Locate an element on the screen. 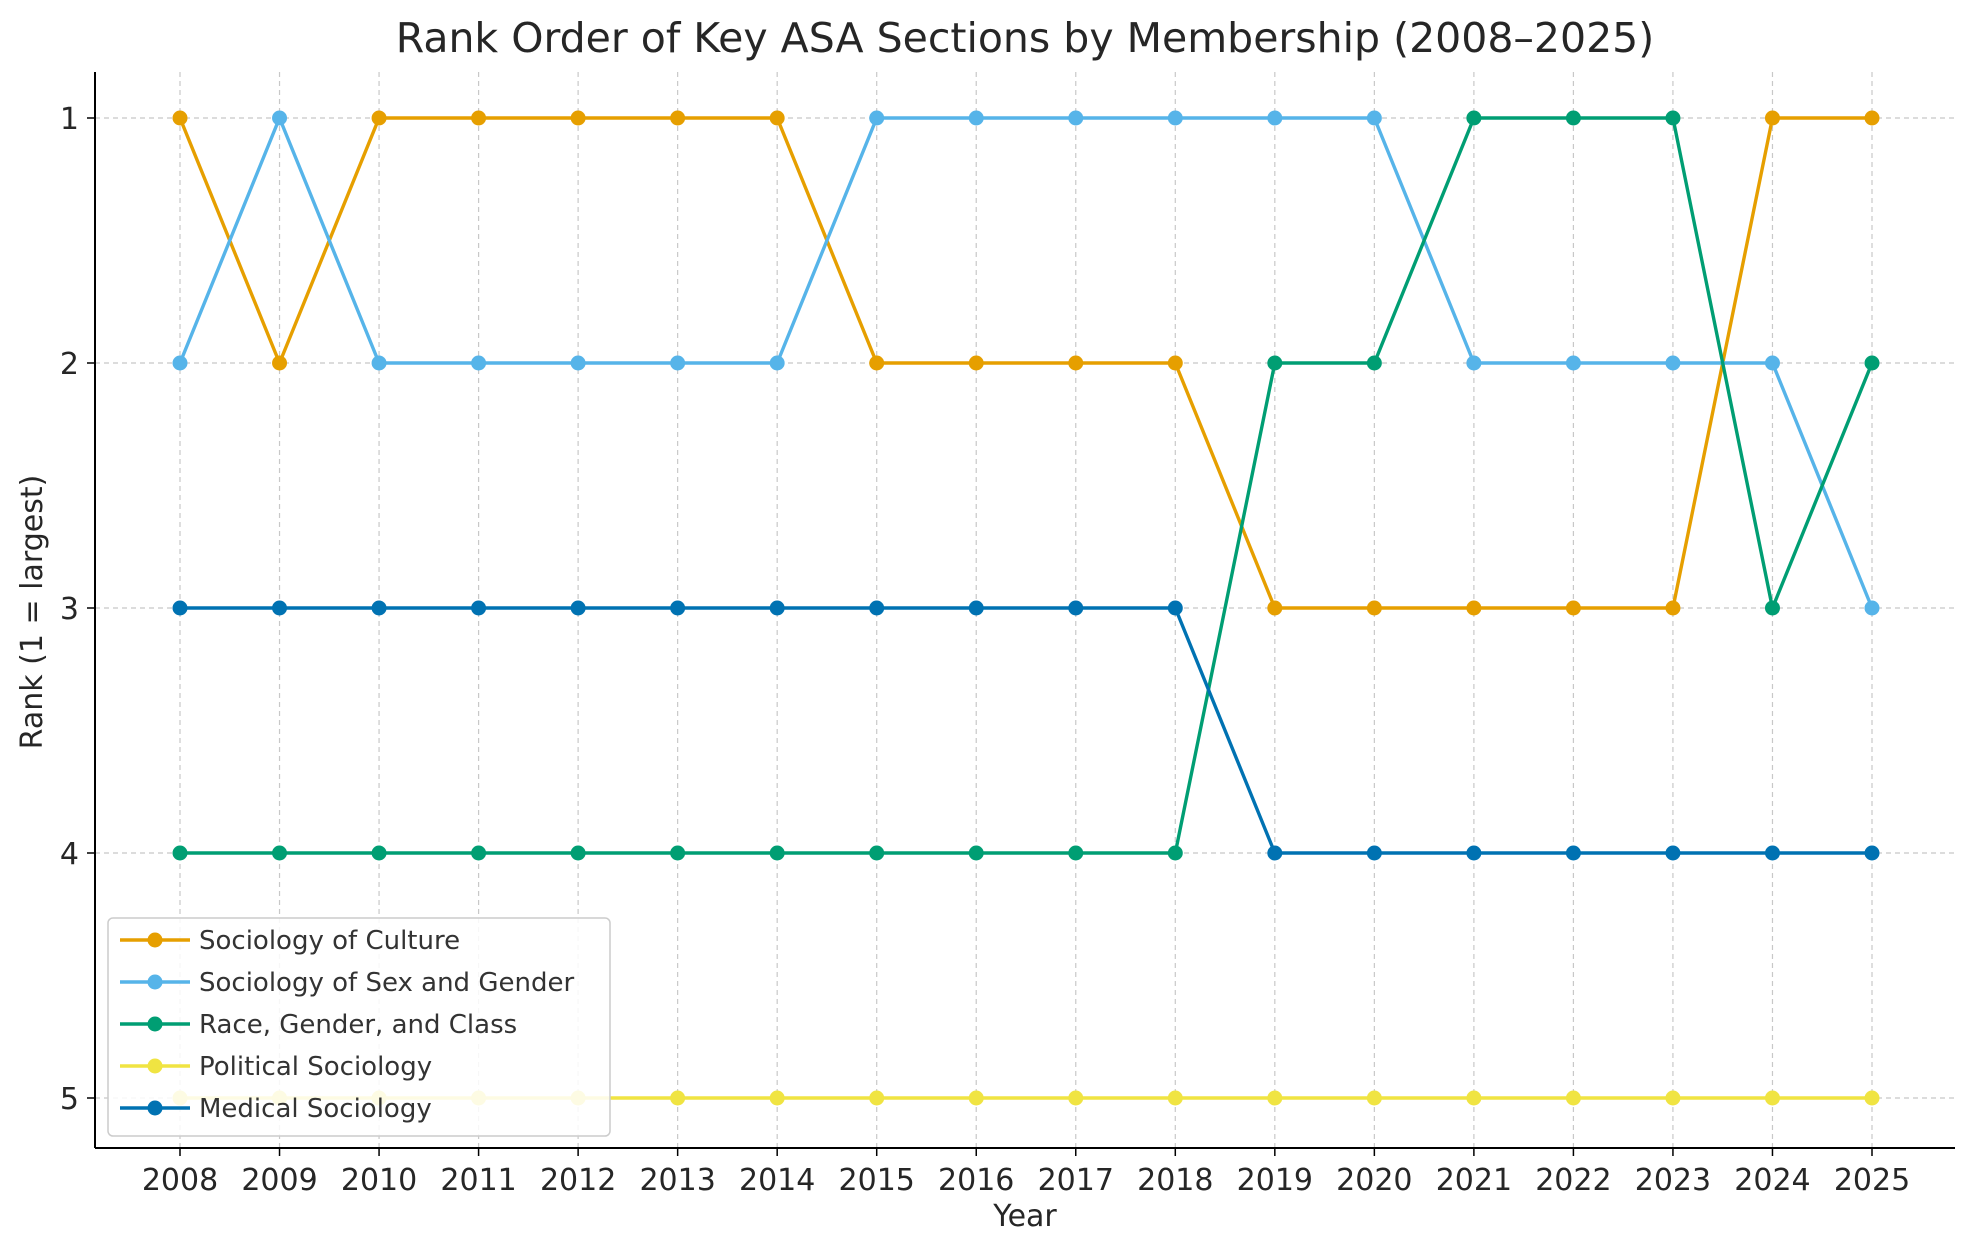  y-axis-ticks: 1 2 3 4 5 is located at coordinates (77, 609).